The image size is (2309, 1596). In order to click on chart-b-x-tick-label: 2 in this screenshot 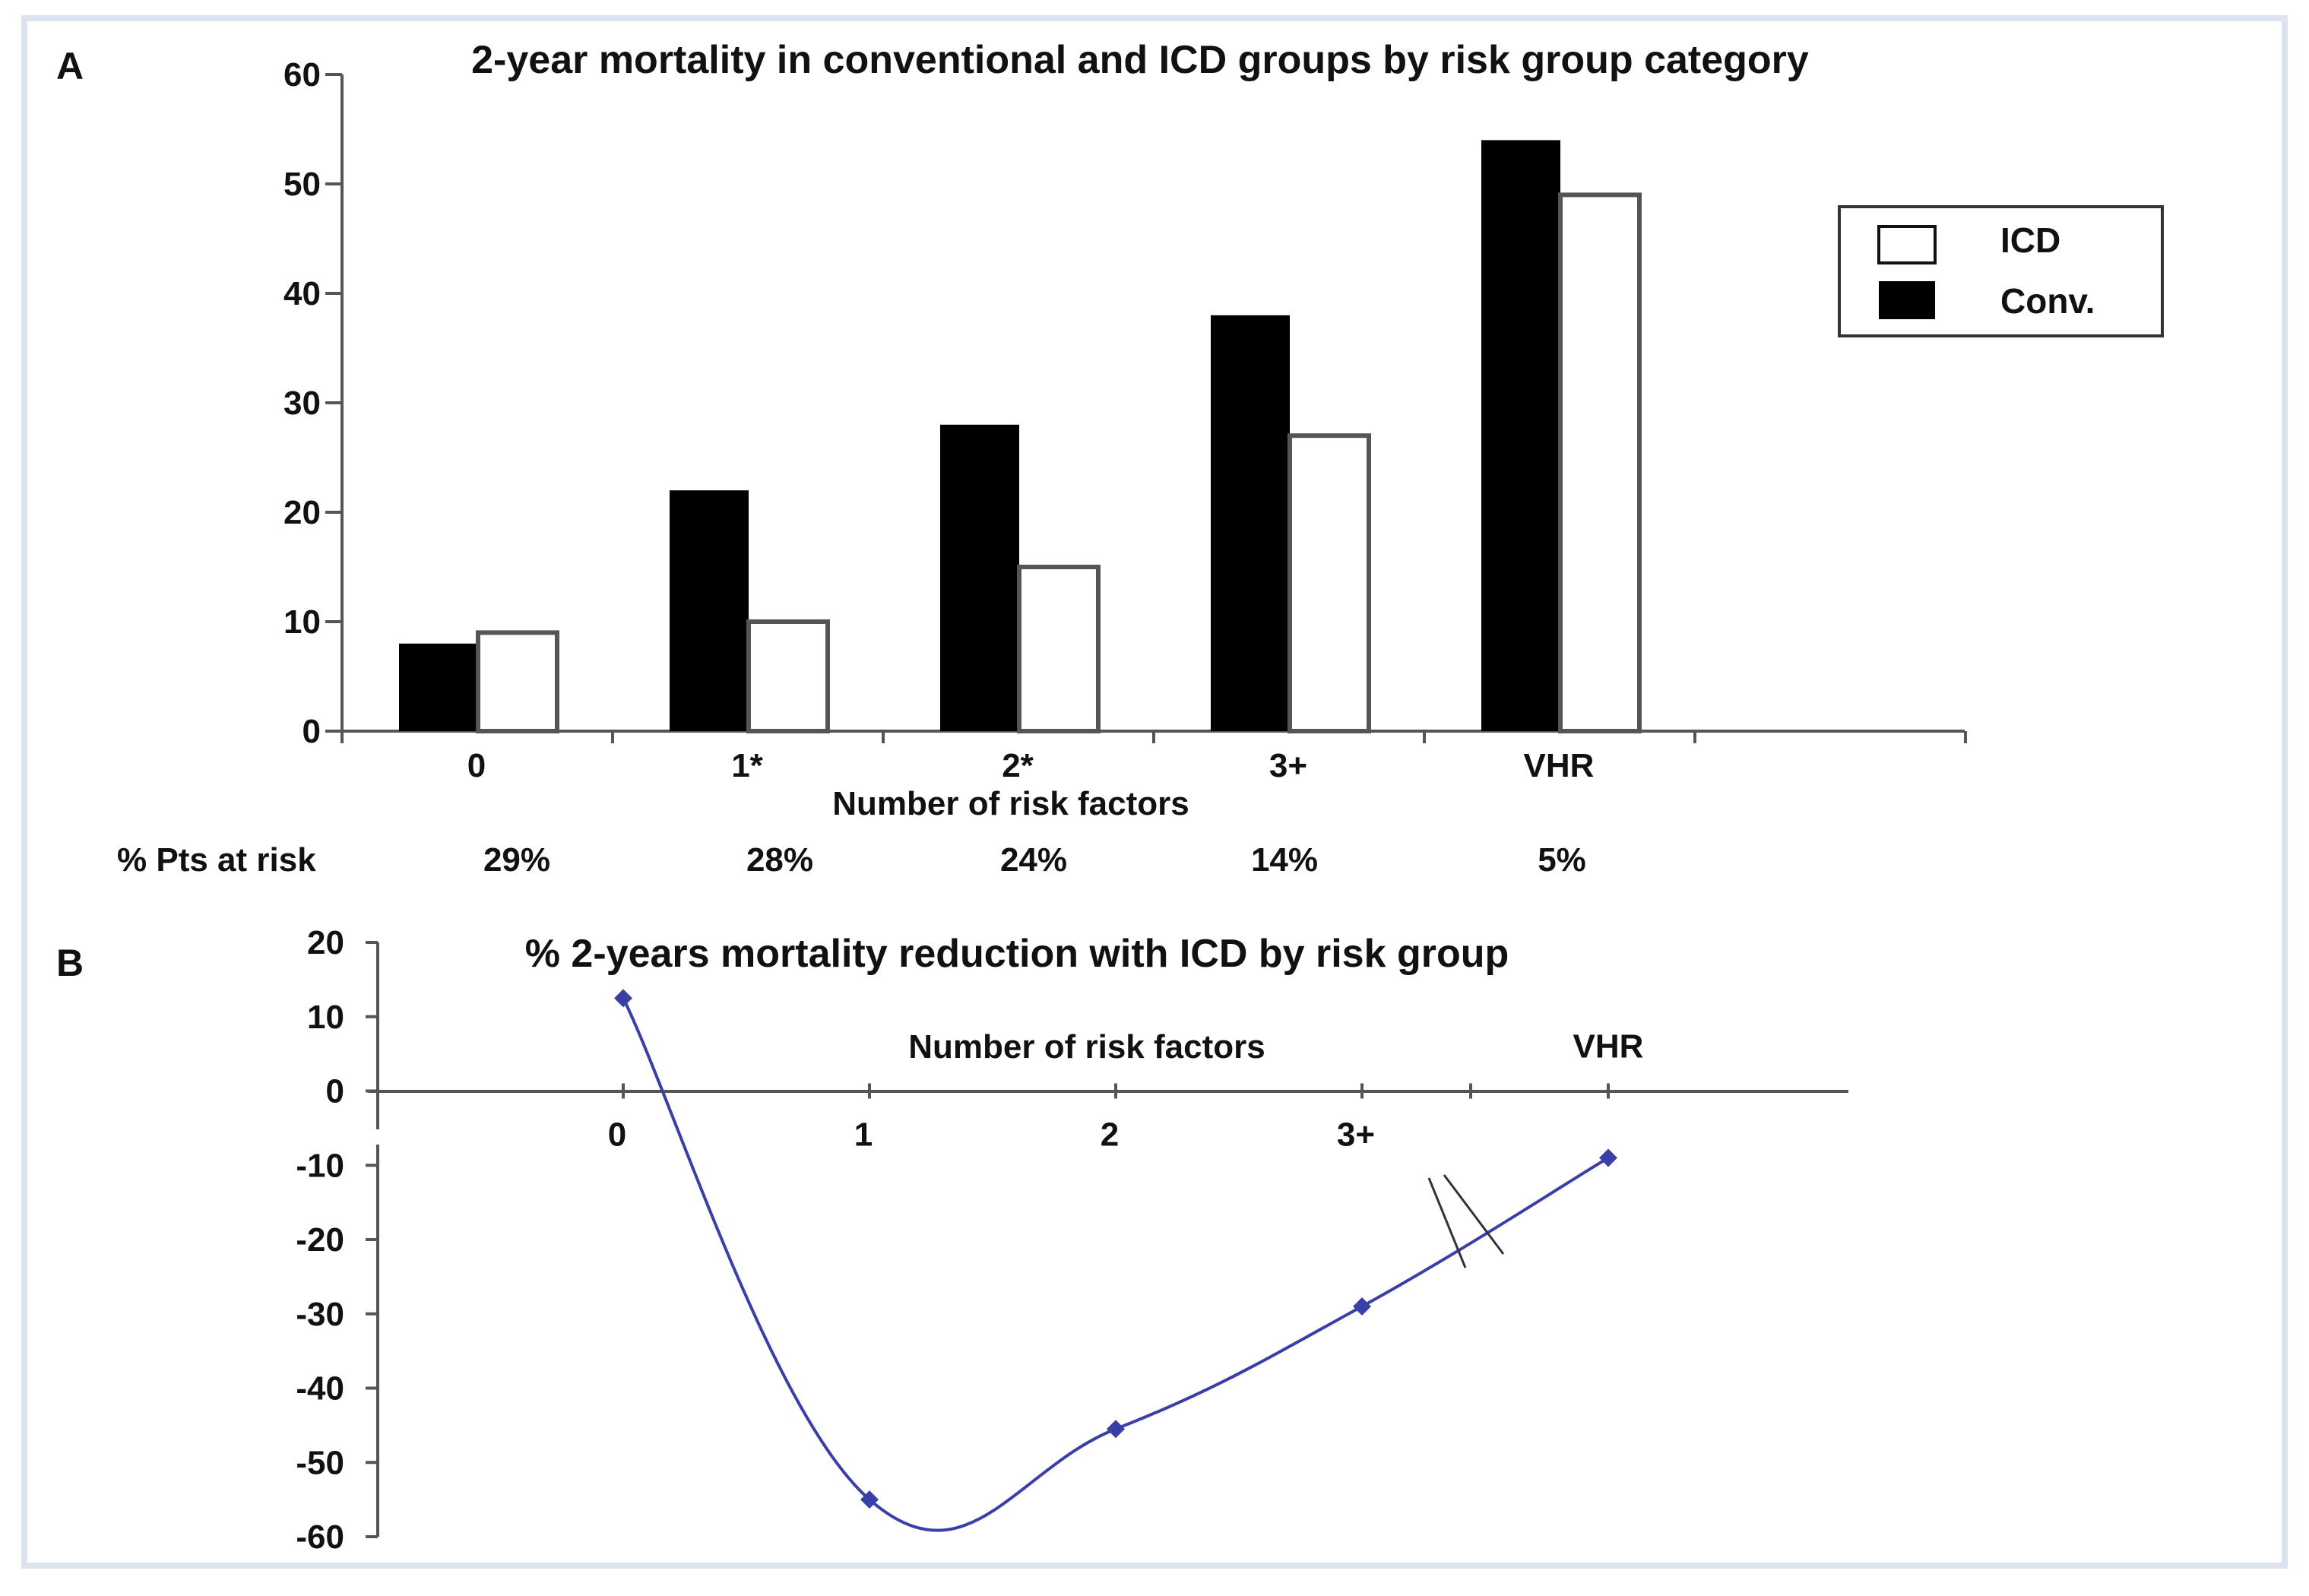, I will do `click(1110, 1135)`.